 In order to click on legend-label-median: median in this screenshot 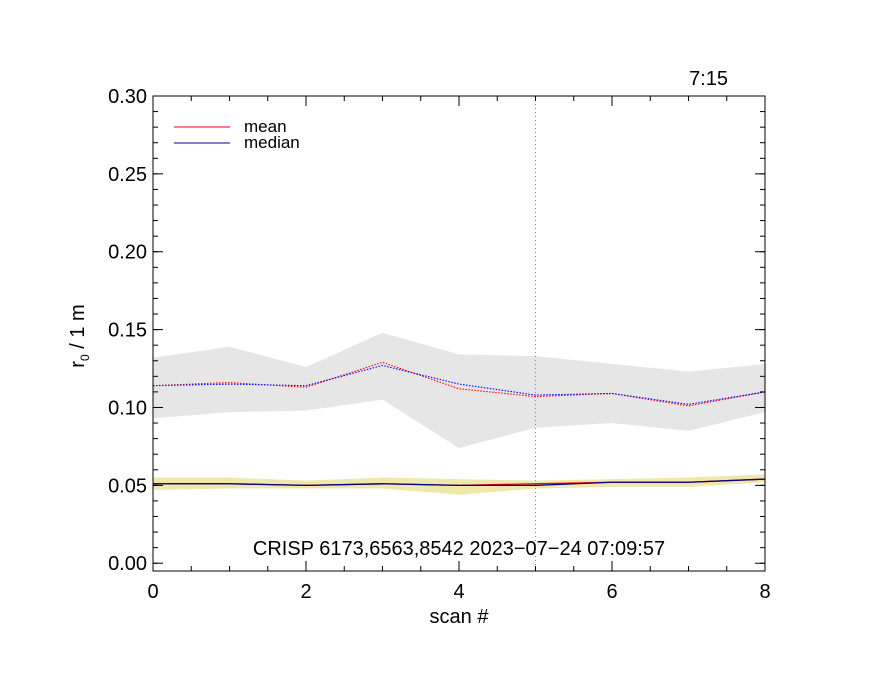, I will do `click(272, 142)`.